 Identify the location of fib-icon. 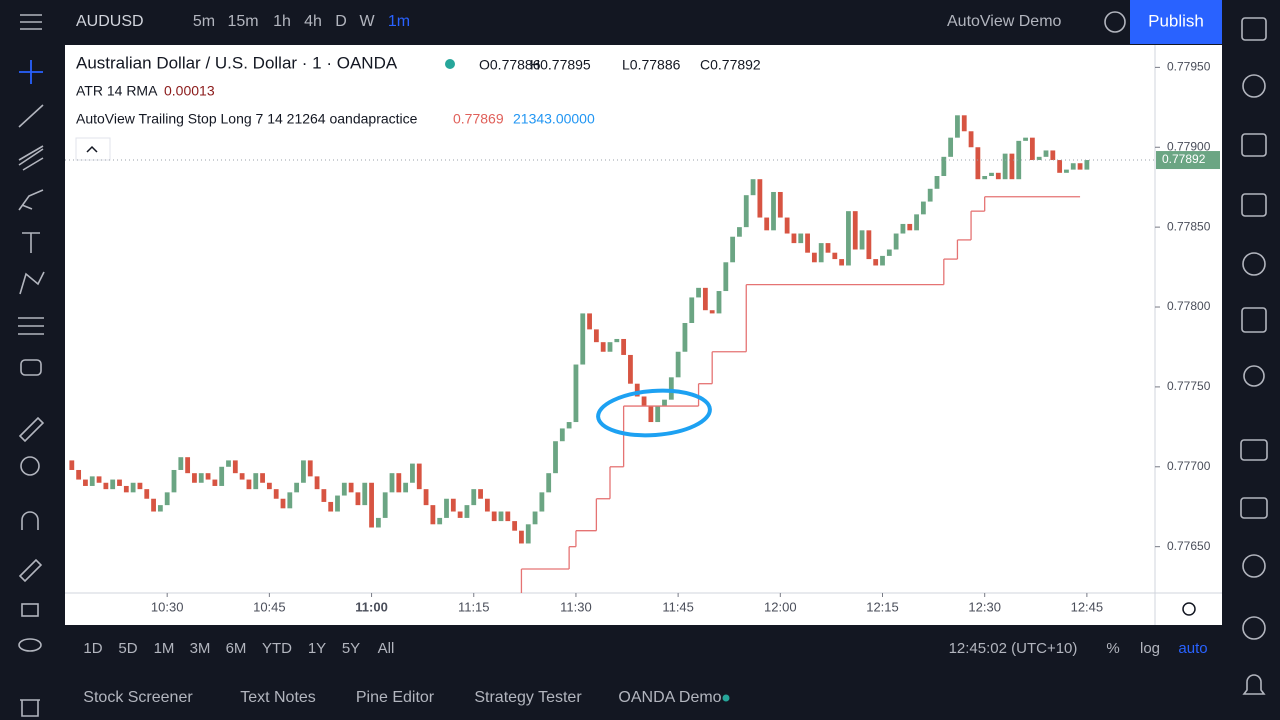
(31, 158).